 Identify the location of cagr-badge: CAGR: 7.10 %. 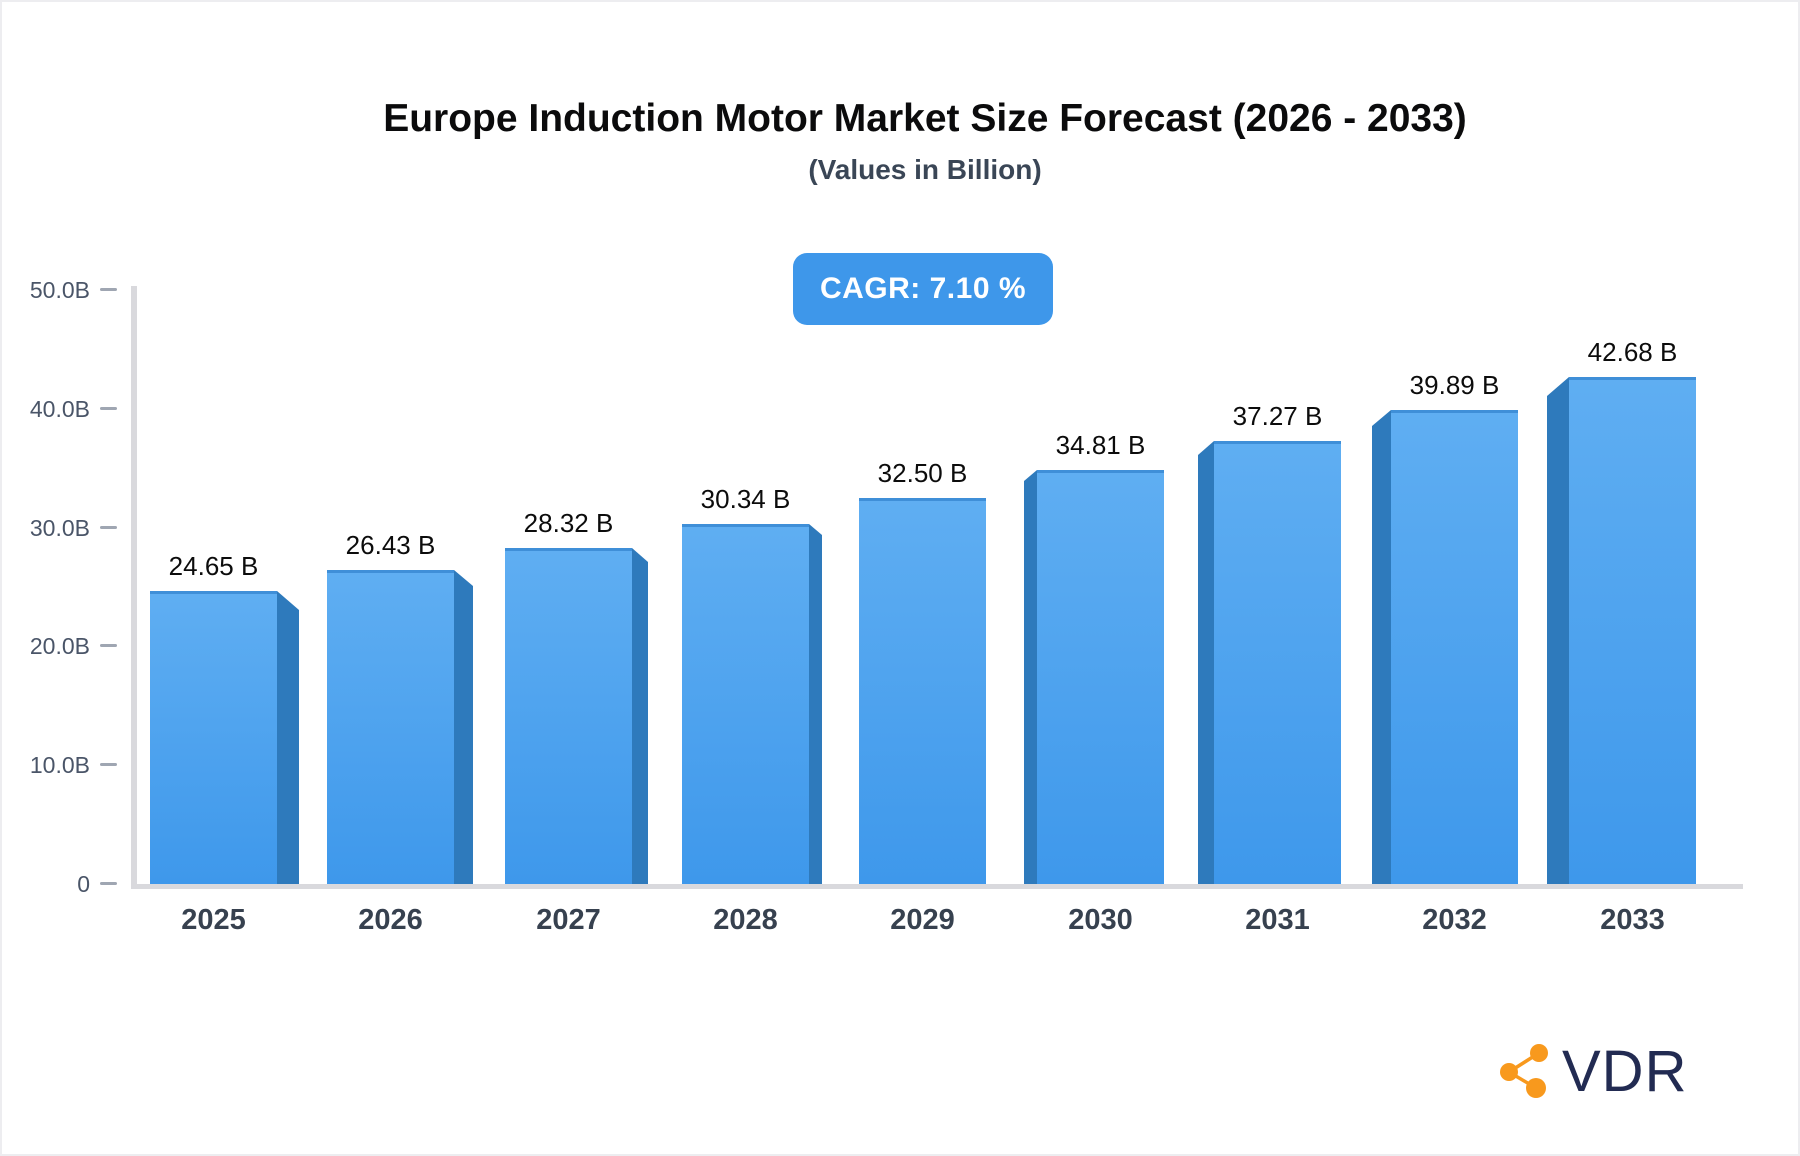
(923, 289).